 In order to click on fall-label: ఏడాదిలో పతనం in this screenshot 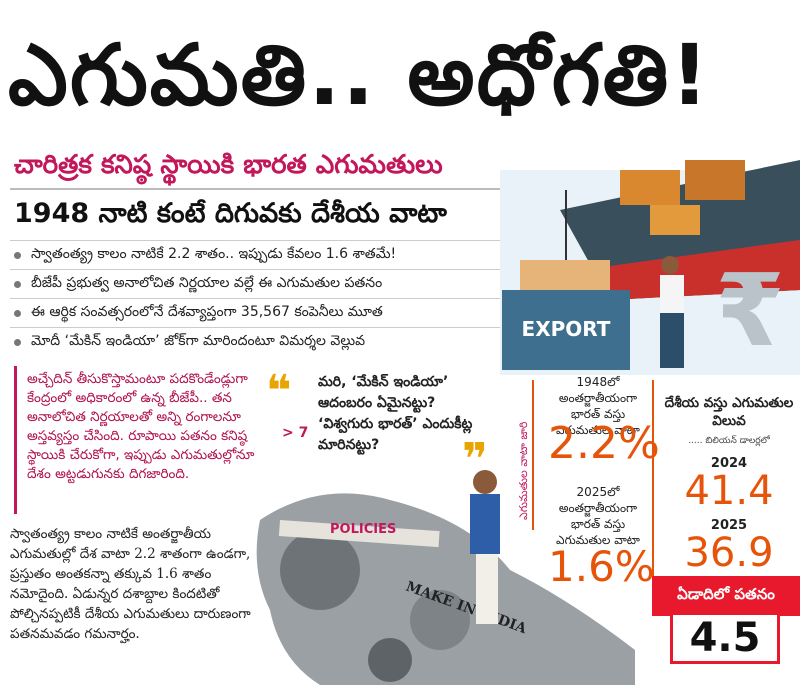, I will do `click(726, 596)`.